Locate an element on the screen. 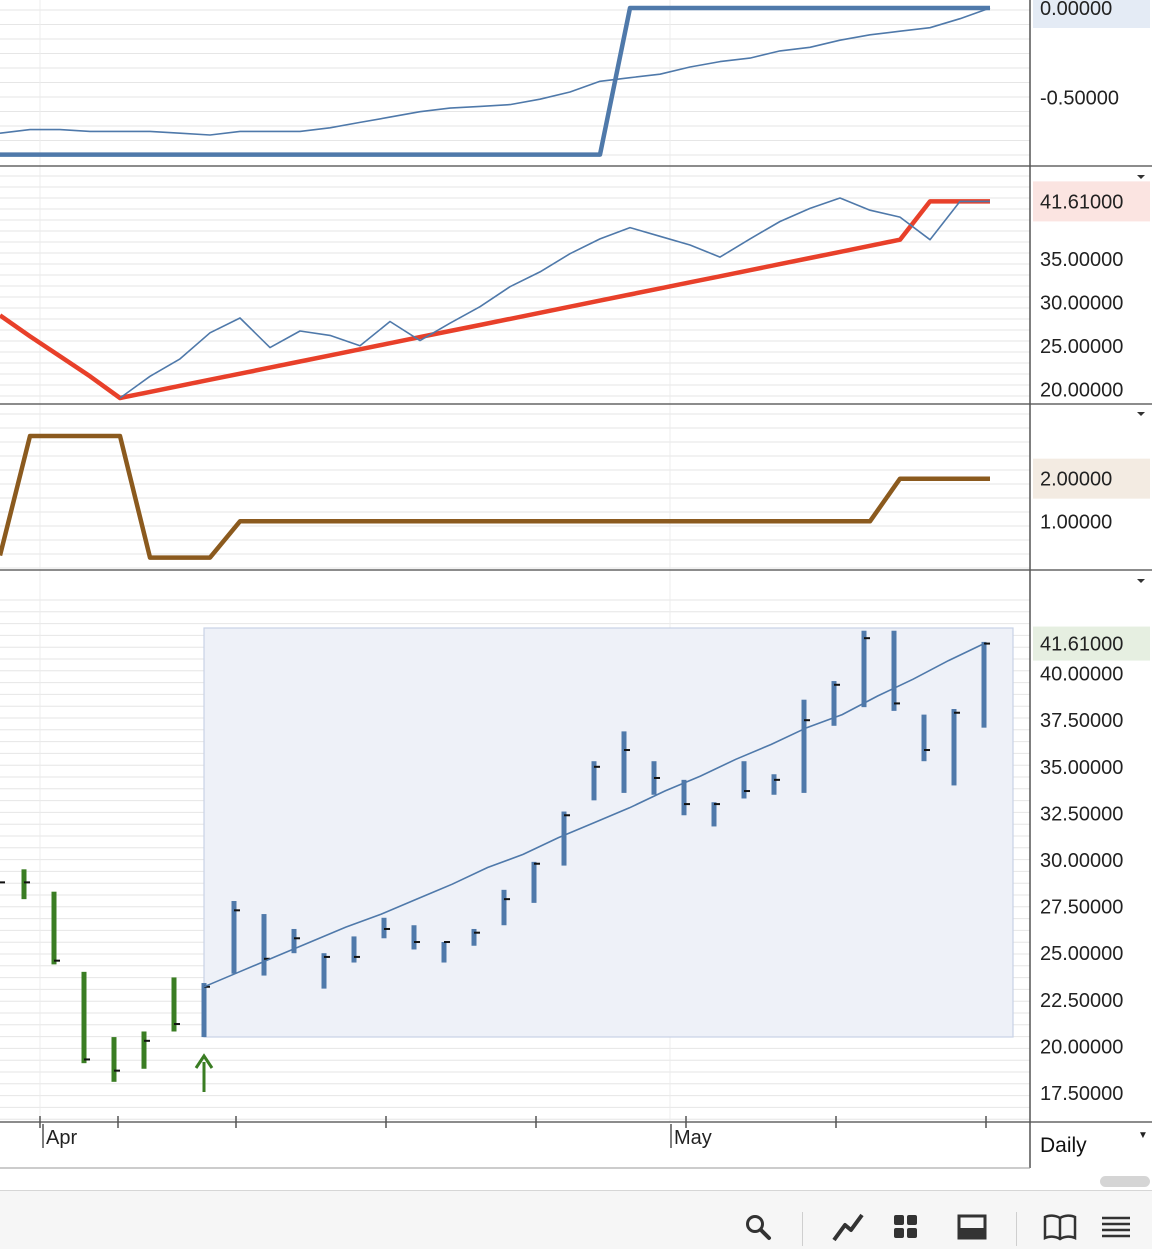 The width and height of the screenshot is (1152, 1249). period-dropdown-icon: ▼ is located at coordinates (1143, 1135).